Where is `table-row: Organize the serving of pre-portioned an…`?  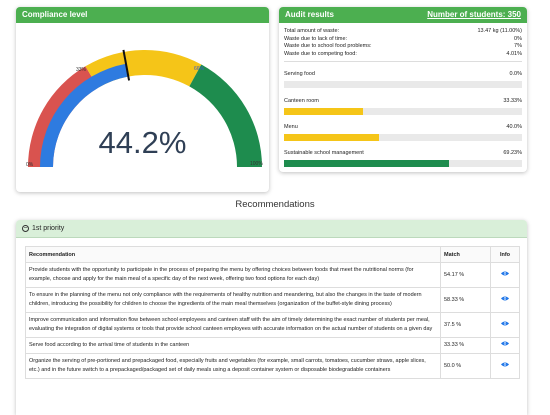 table-row: Organize the serving of pre-portioned an… is located at coordinates (272, 366).